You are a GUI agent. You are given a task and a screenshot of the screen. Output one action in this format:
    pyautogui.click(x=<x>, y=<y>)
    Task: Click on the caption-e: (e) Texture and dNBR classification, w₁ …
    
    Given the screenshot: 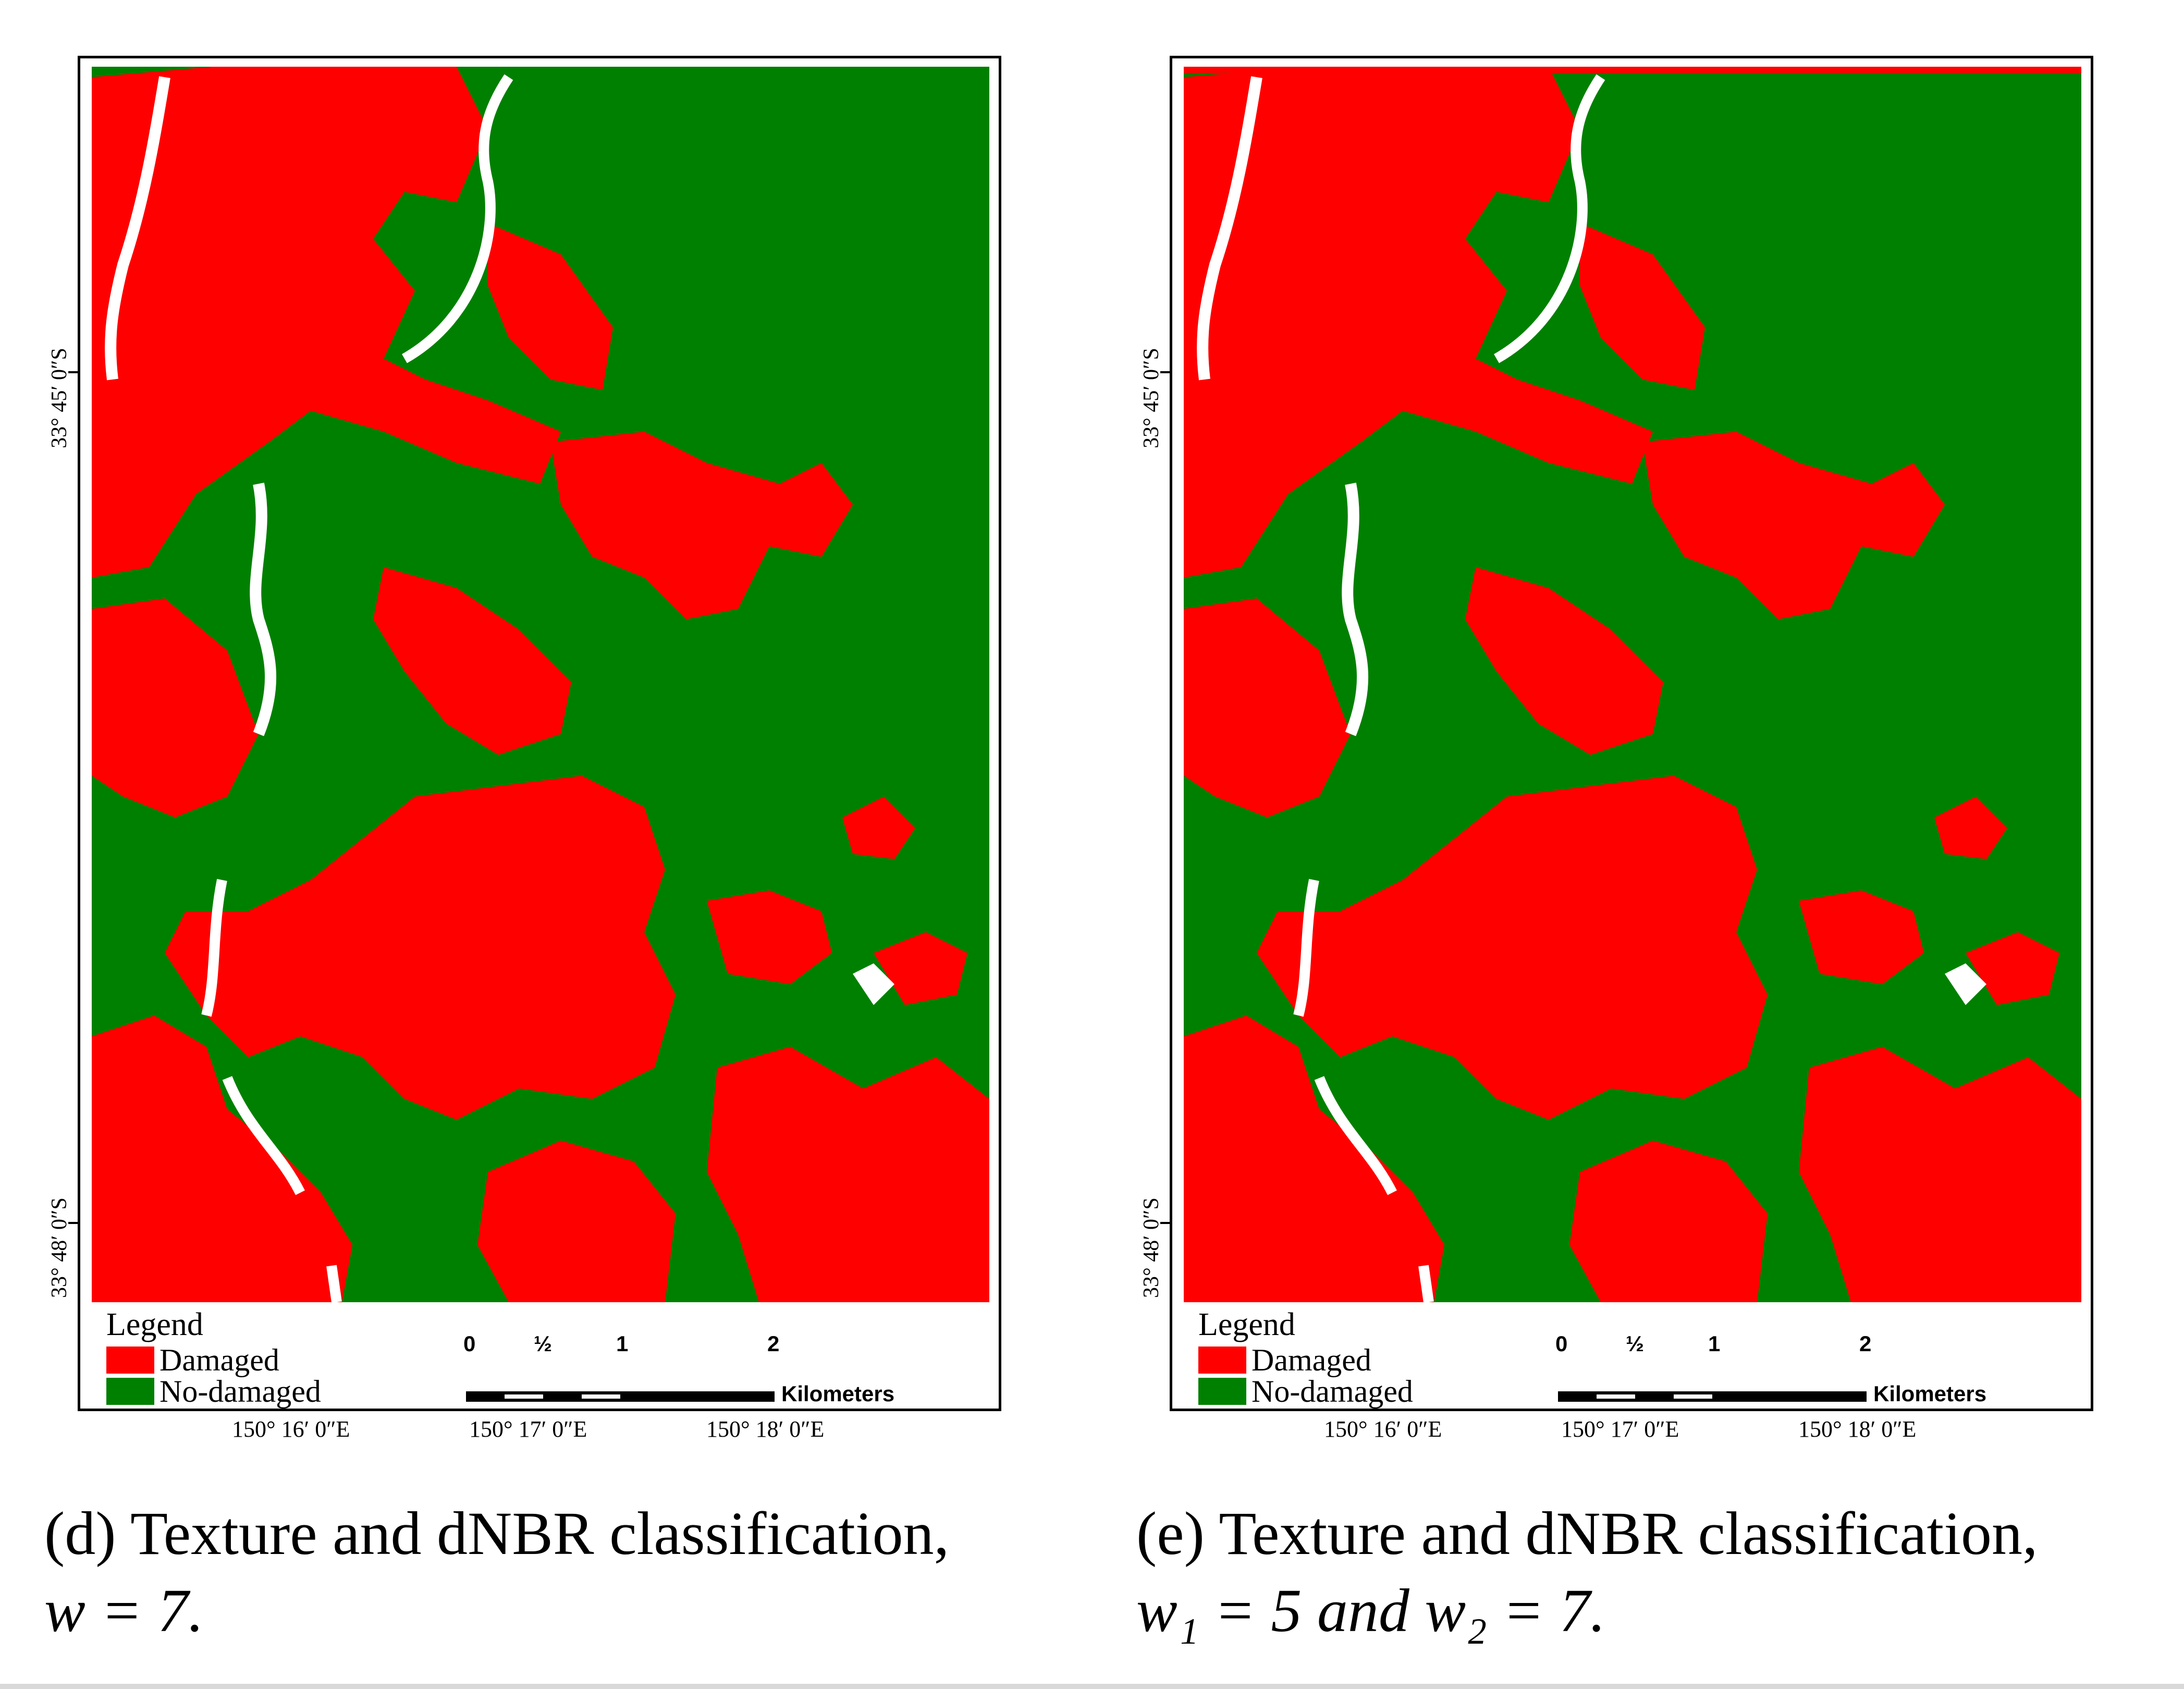 What is the action you would take?
    pyautogui.click(x=1652, y=1572)
    